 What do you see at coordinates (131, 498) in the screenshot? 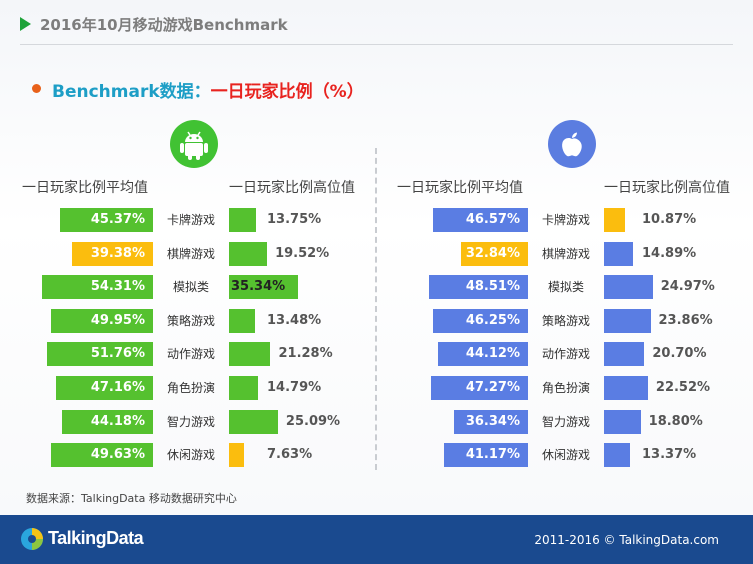
I see `data-source: 数据来源：TalkingData 移动数据研究中心` at bounding box center [131, 498].